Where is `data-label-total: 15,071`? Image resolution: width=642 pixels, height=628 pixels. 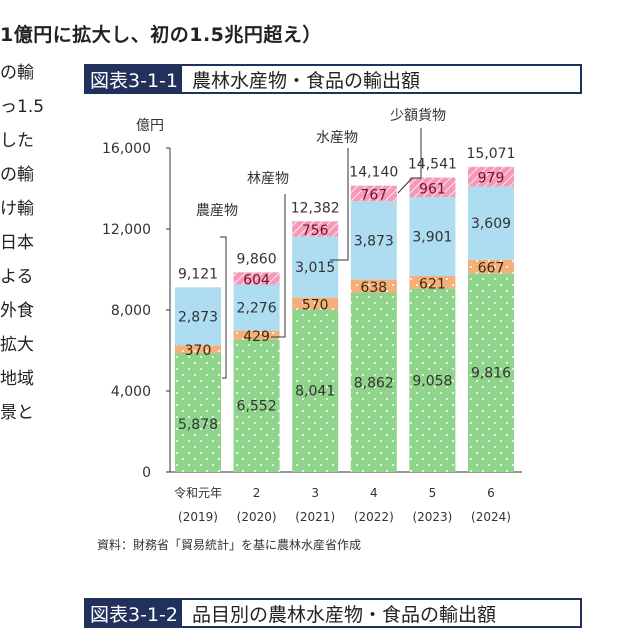 data-label-total: 15,071 is located at coordinates (491, 154).